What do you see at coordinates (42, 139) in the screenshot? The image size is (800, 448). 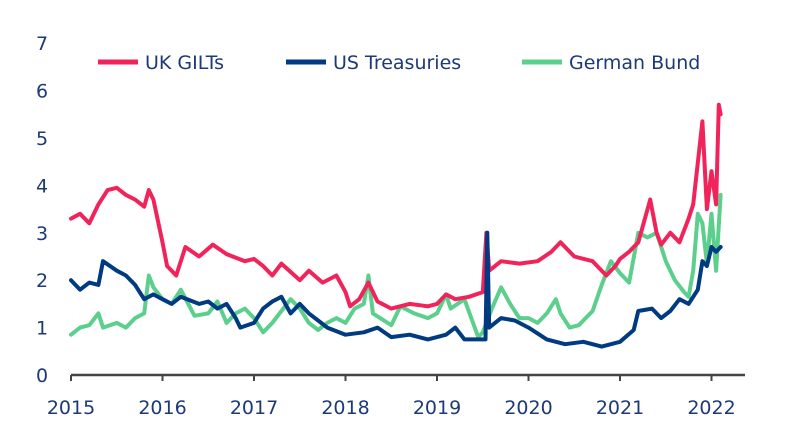 I see `y-tick-label: 5` at bounding box center [42, 139].